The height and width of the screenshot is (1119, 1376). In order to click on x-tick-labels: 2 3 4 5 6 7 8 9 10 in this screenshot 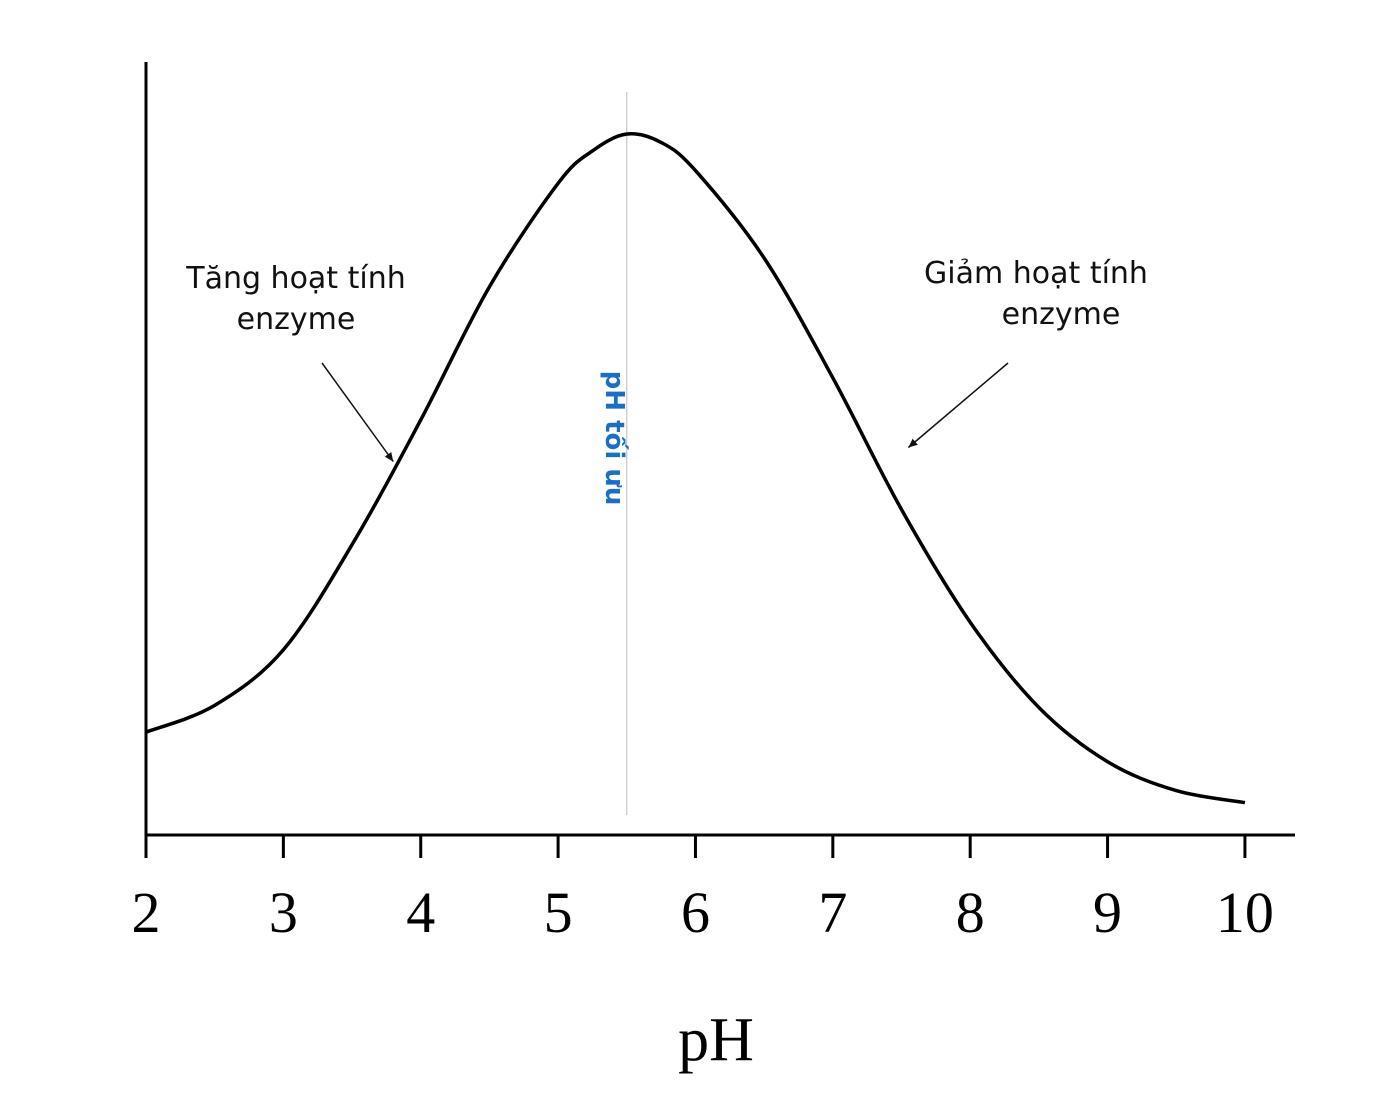, I will do `click(703, 912)`.